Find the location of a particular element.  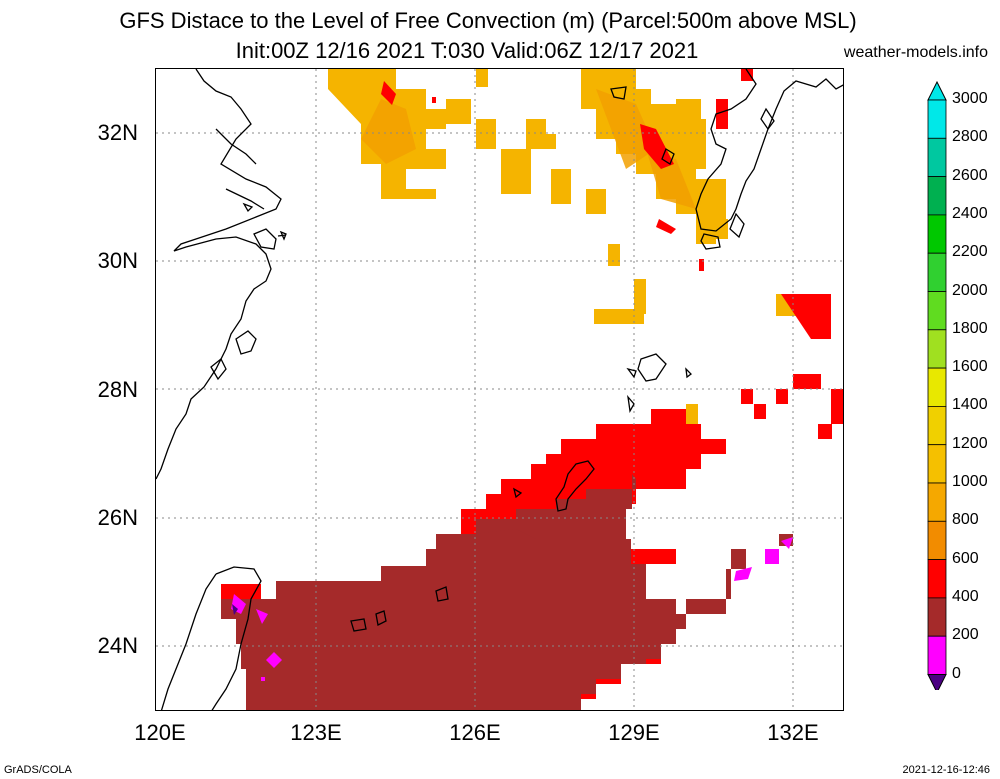

lon-label-132e: 132E is located at coordinates (793, 732).